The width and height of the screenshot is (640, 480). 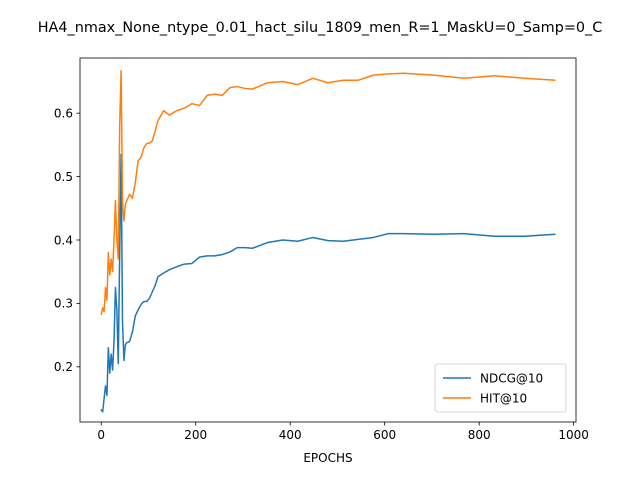 What do you see at coordinates (343, 432) in the screenshot?
I see `x-axis: 0 200 400 600 800 1000` at bounding box center [343, 432].